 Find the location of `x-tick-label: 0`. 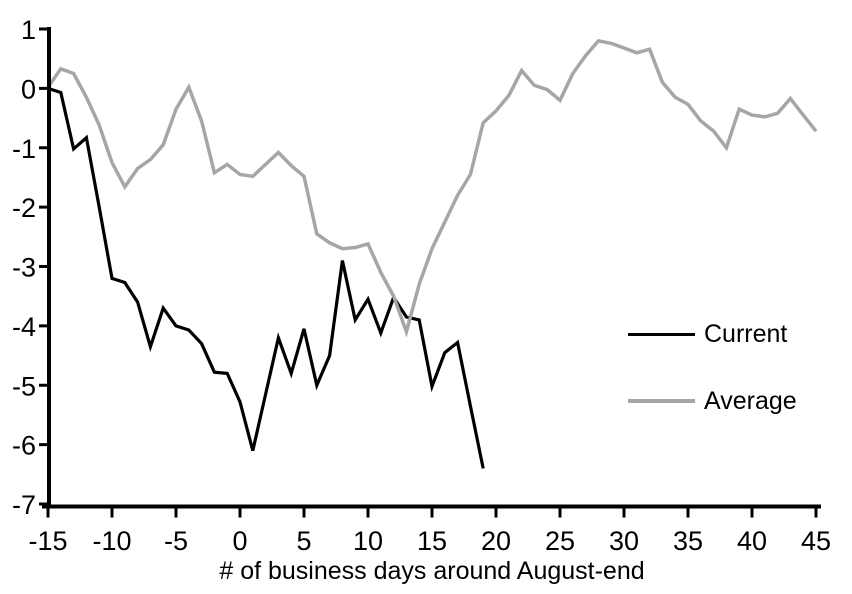

x-tick-label: 0 is located at coordinates (239, 541).